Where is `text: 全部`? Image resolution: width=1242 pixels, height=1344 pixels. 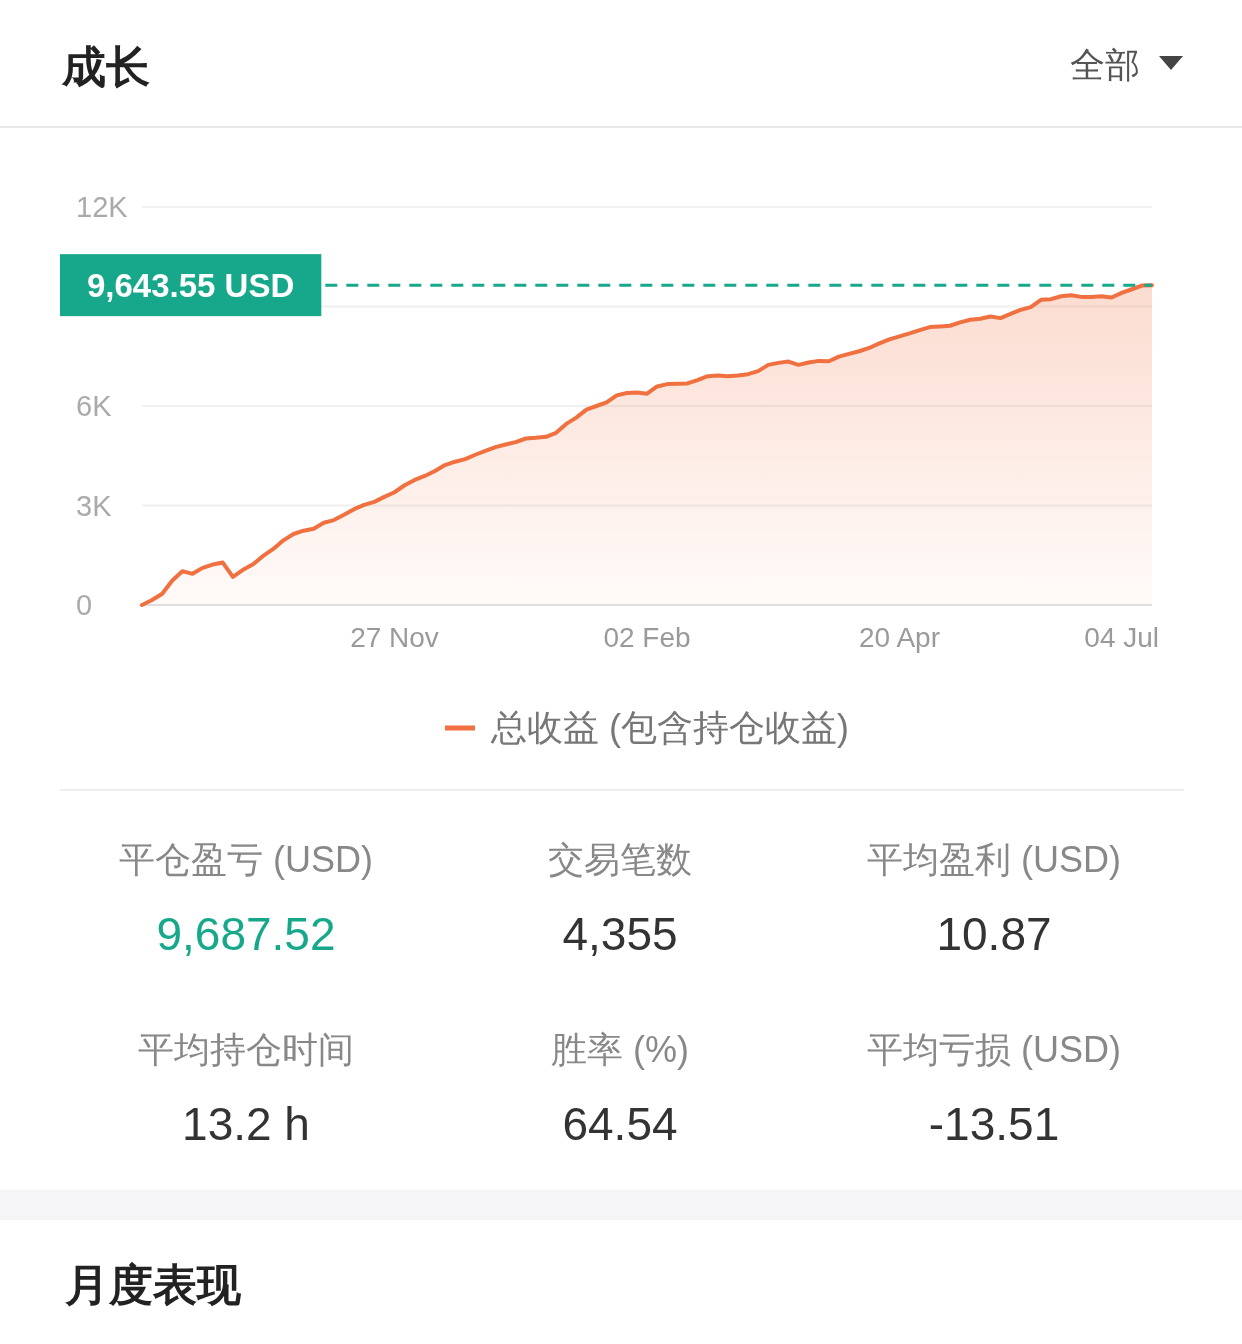 text: 全部 is located at coordinates (1105, 64).